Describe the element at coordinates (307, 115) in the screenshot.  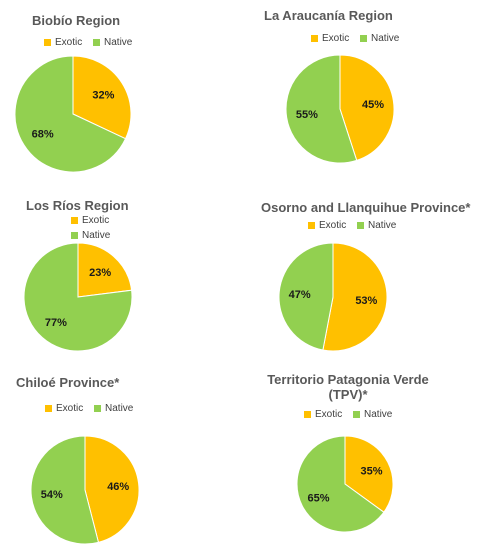
I see `data-label-native: 55%` at that location.